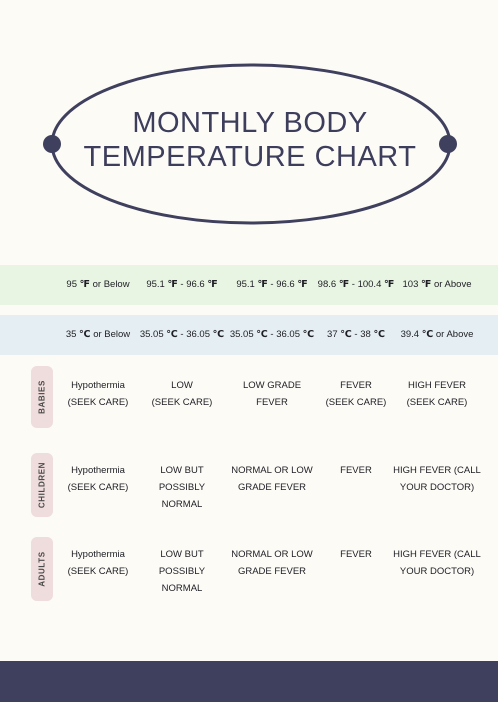  What do you see at coordinates (249, 681) in the screenshot?
I see `footer-bar` at bounding box center [249, 681].